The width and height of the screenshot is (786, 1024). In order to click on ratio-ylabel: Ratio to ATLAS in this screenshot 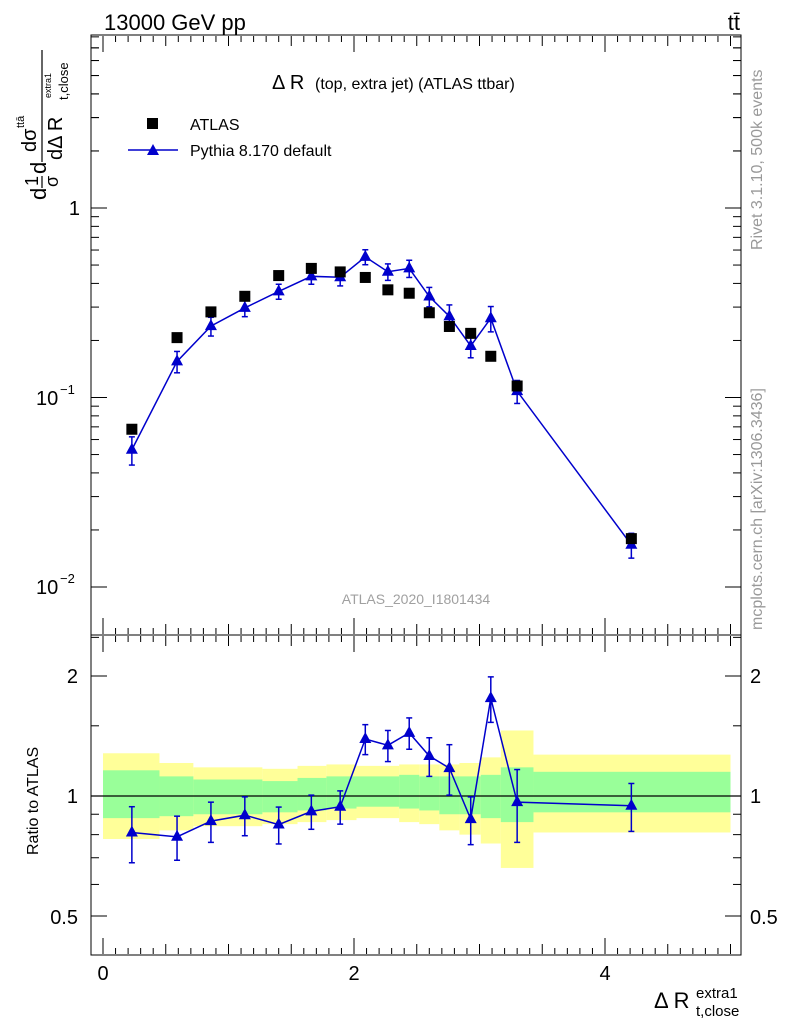, I will do `click(33, 801)`.